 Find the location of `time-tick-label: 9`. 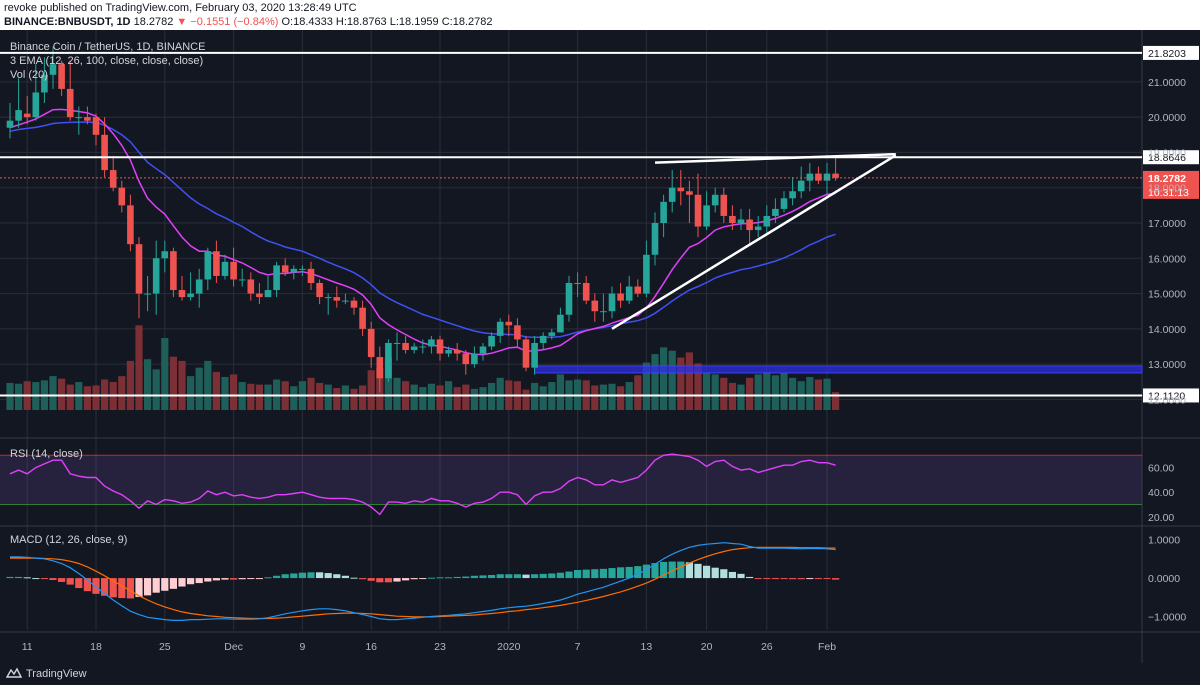

time-tick-label: 9 is located at coordinates (302, 647).